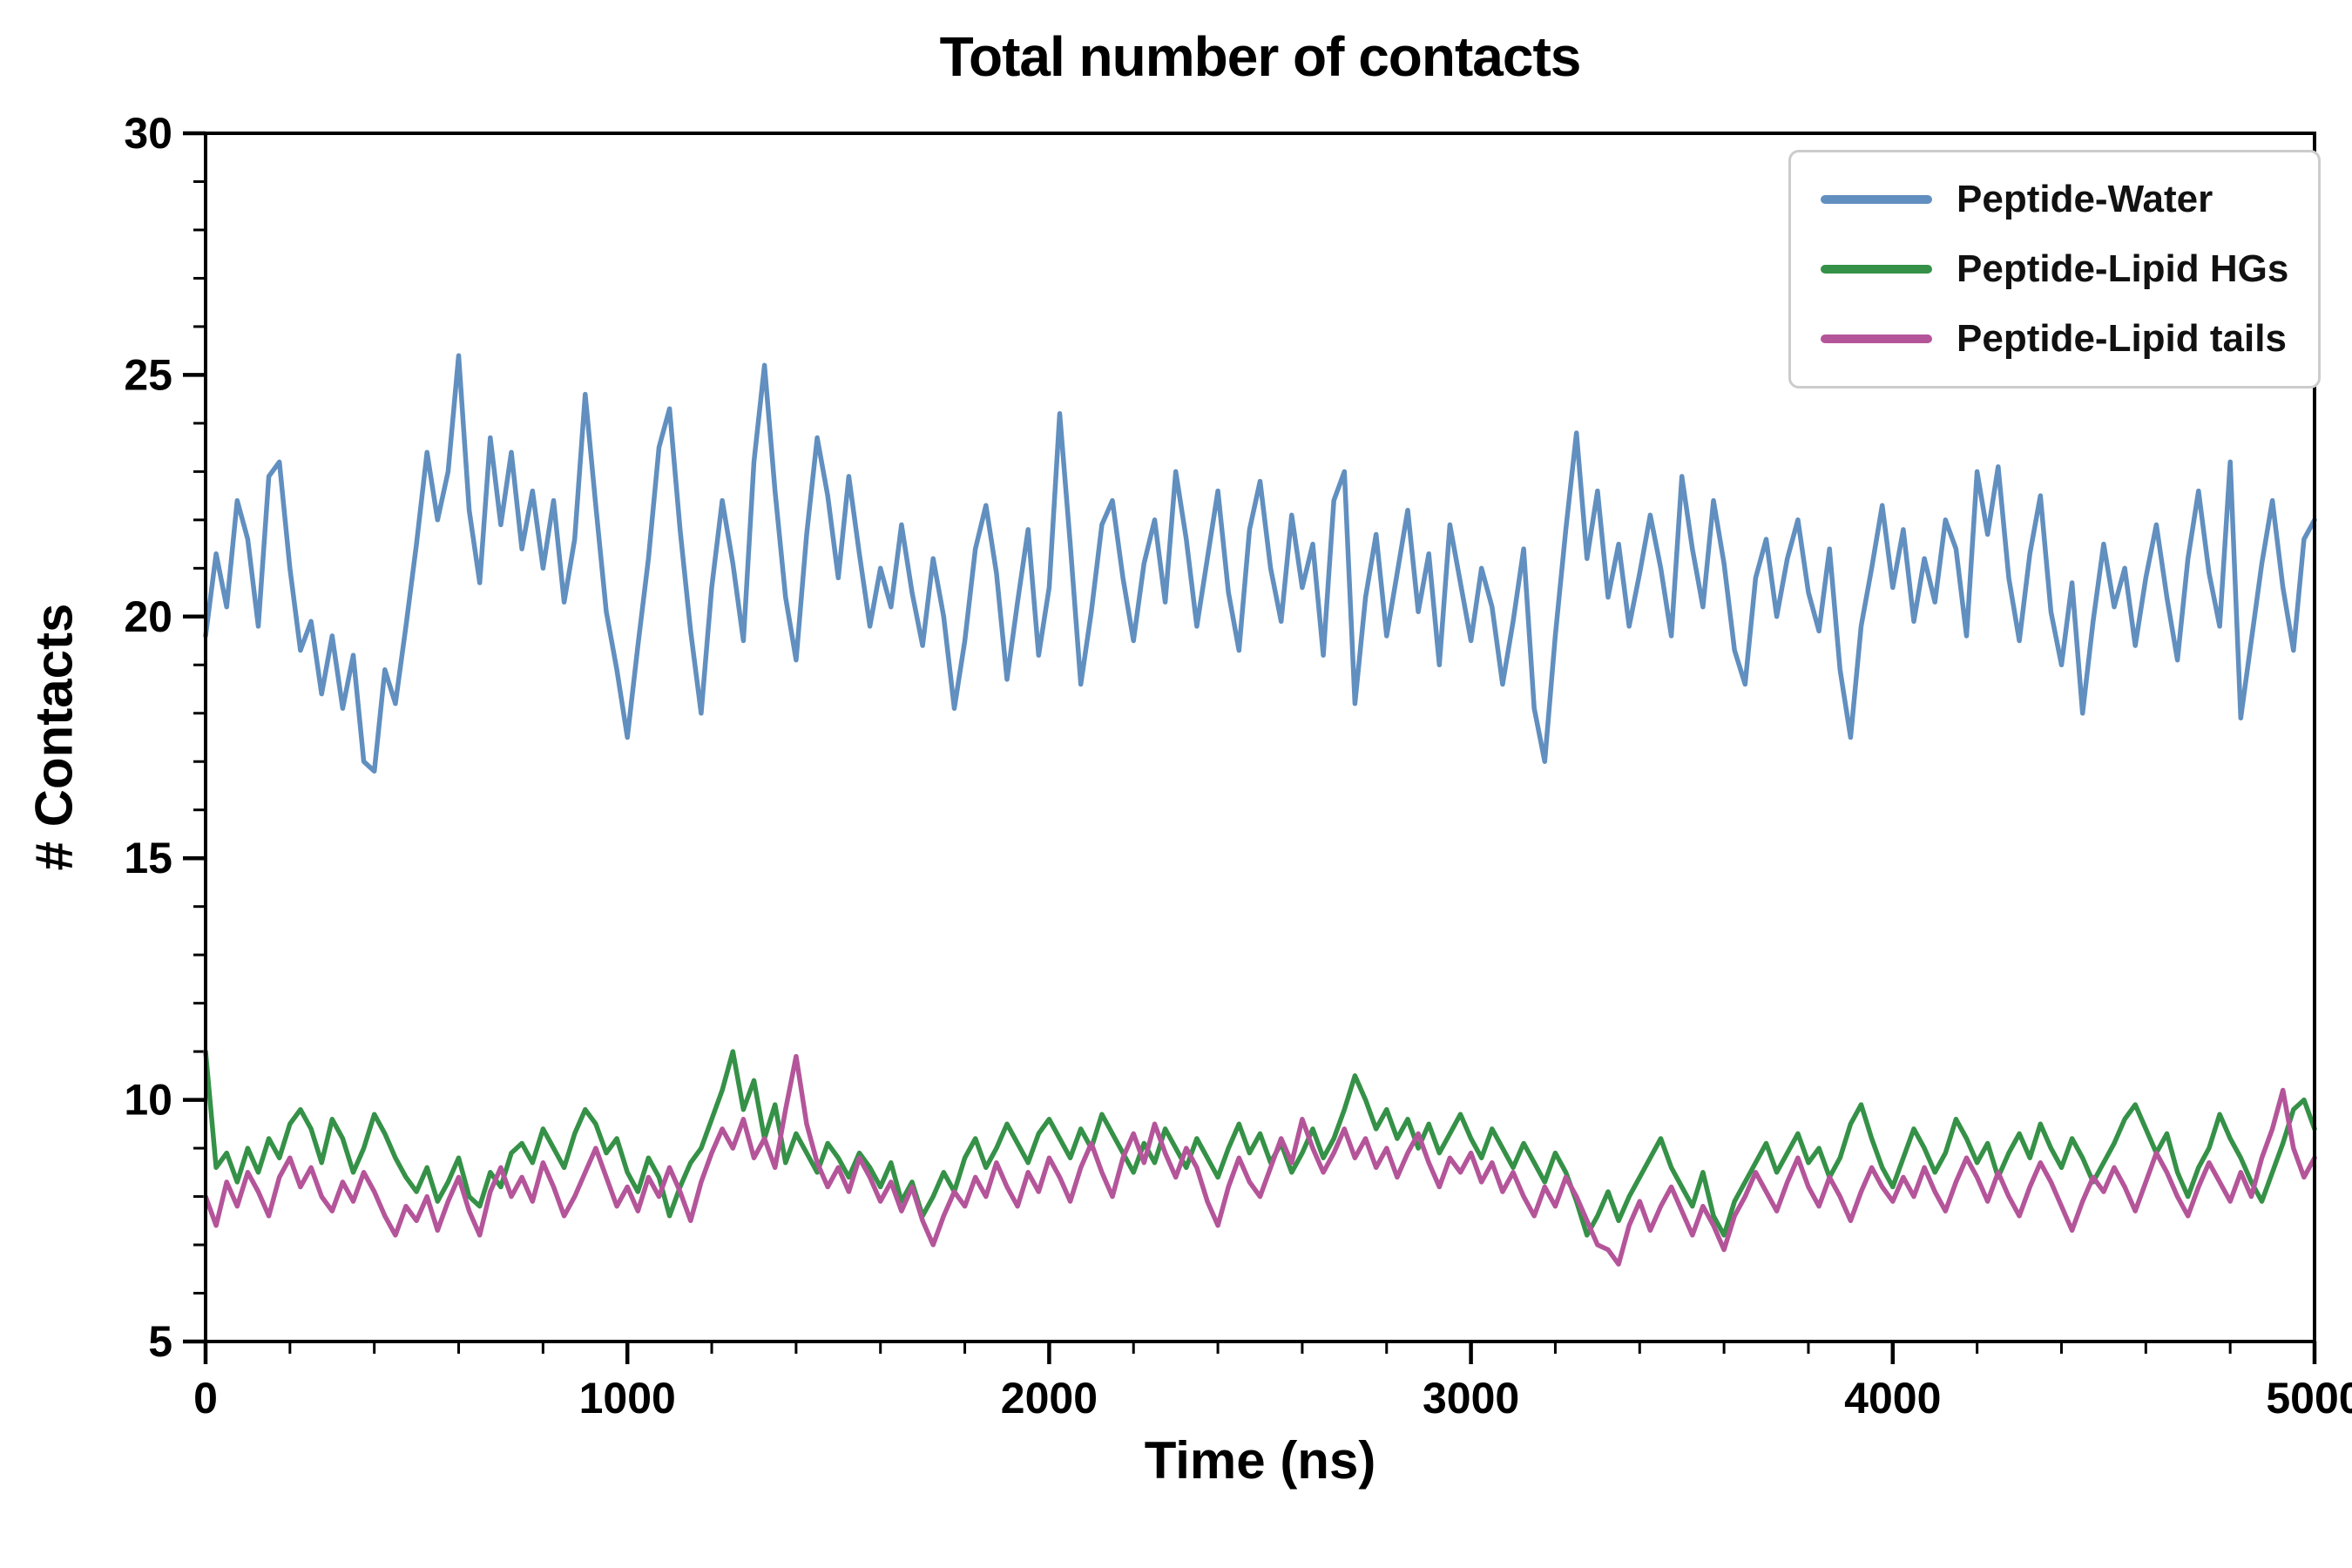 This screenshot has width=2352, height=1568. I want to click on line-peptide-lipid-hgs, so click(1260, 1143).